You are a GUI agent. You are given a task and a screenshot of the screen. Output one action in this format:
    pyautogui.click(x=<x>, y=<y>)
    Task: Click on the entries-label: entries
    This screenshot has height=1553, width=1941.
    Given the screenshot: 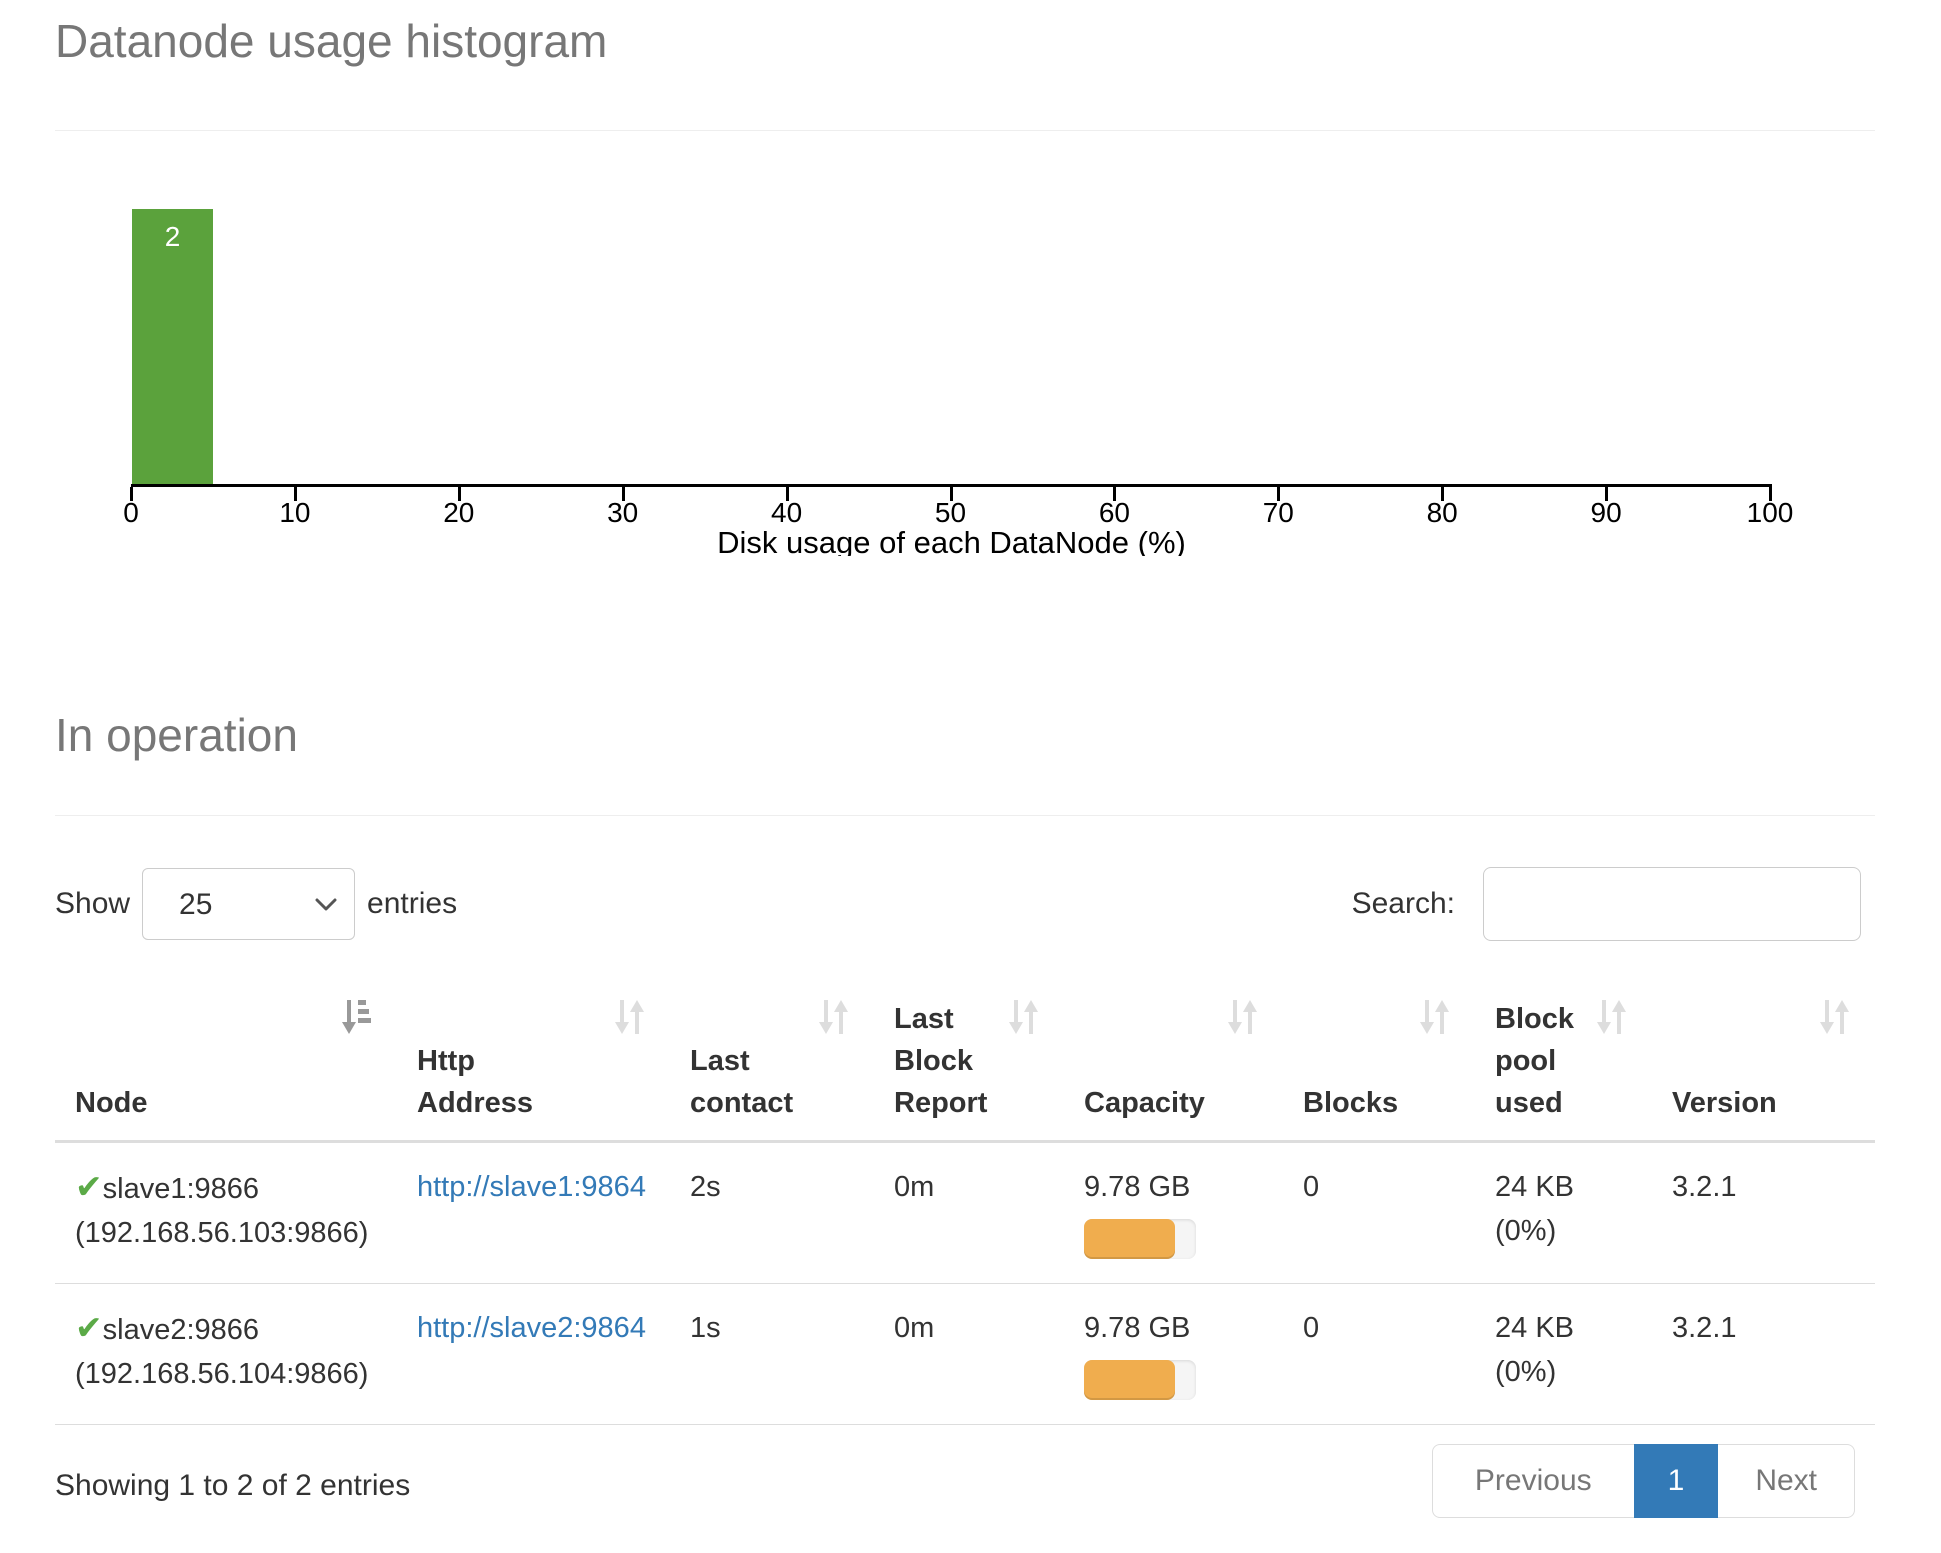 What is the action you would take?
    pyautogui.click(x=412, y=903)
    